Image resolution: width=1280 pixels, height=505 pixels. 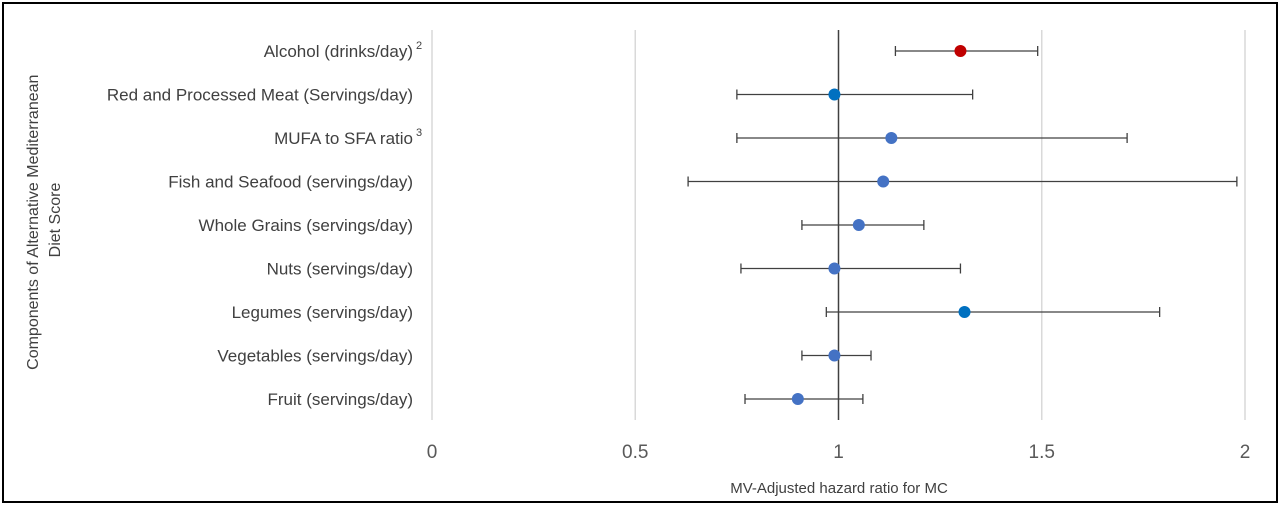 I want to click on category-label: Legumes (servings/day), so click(x=322, y=312).